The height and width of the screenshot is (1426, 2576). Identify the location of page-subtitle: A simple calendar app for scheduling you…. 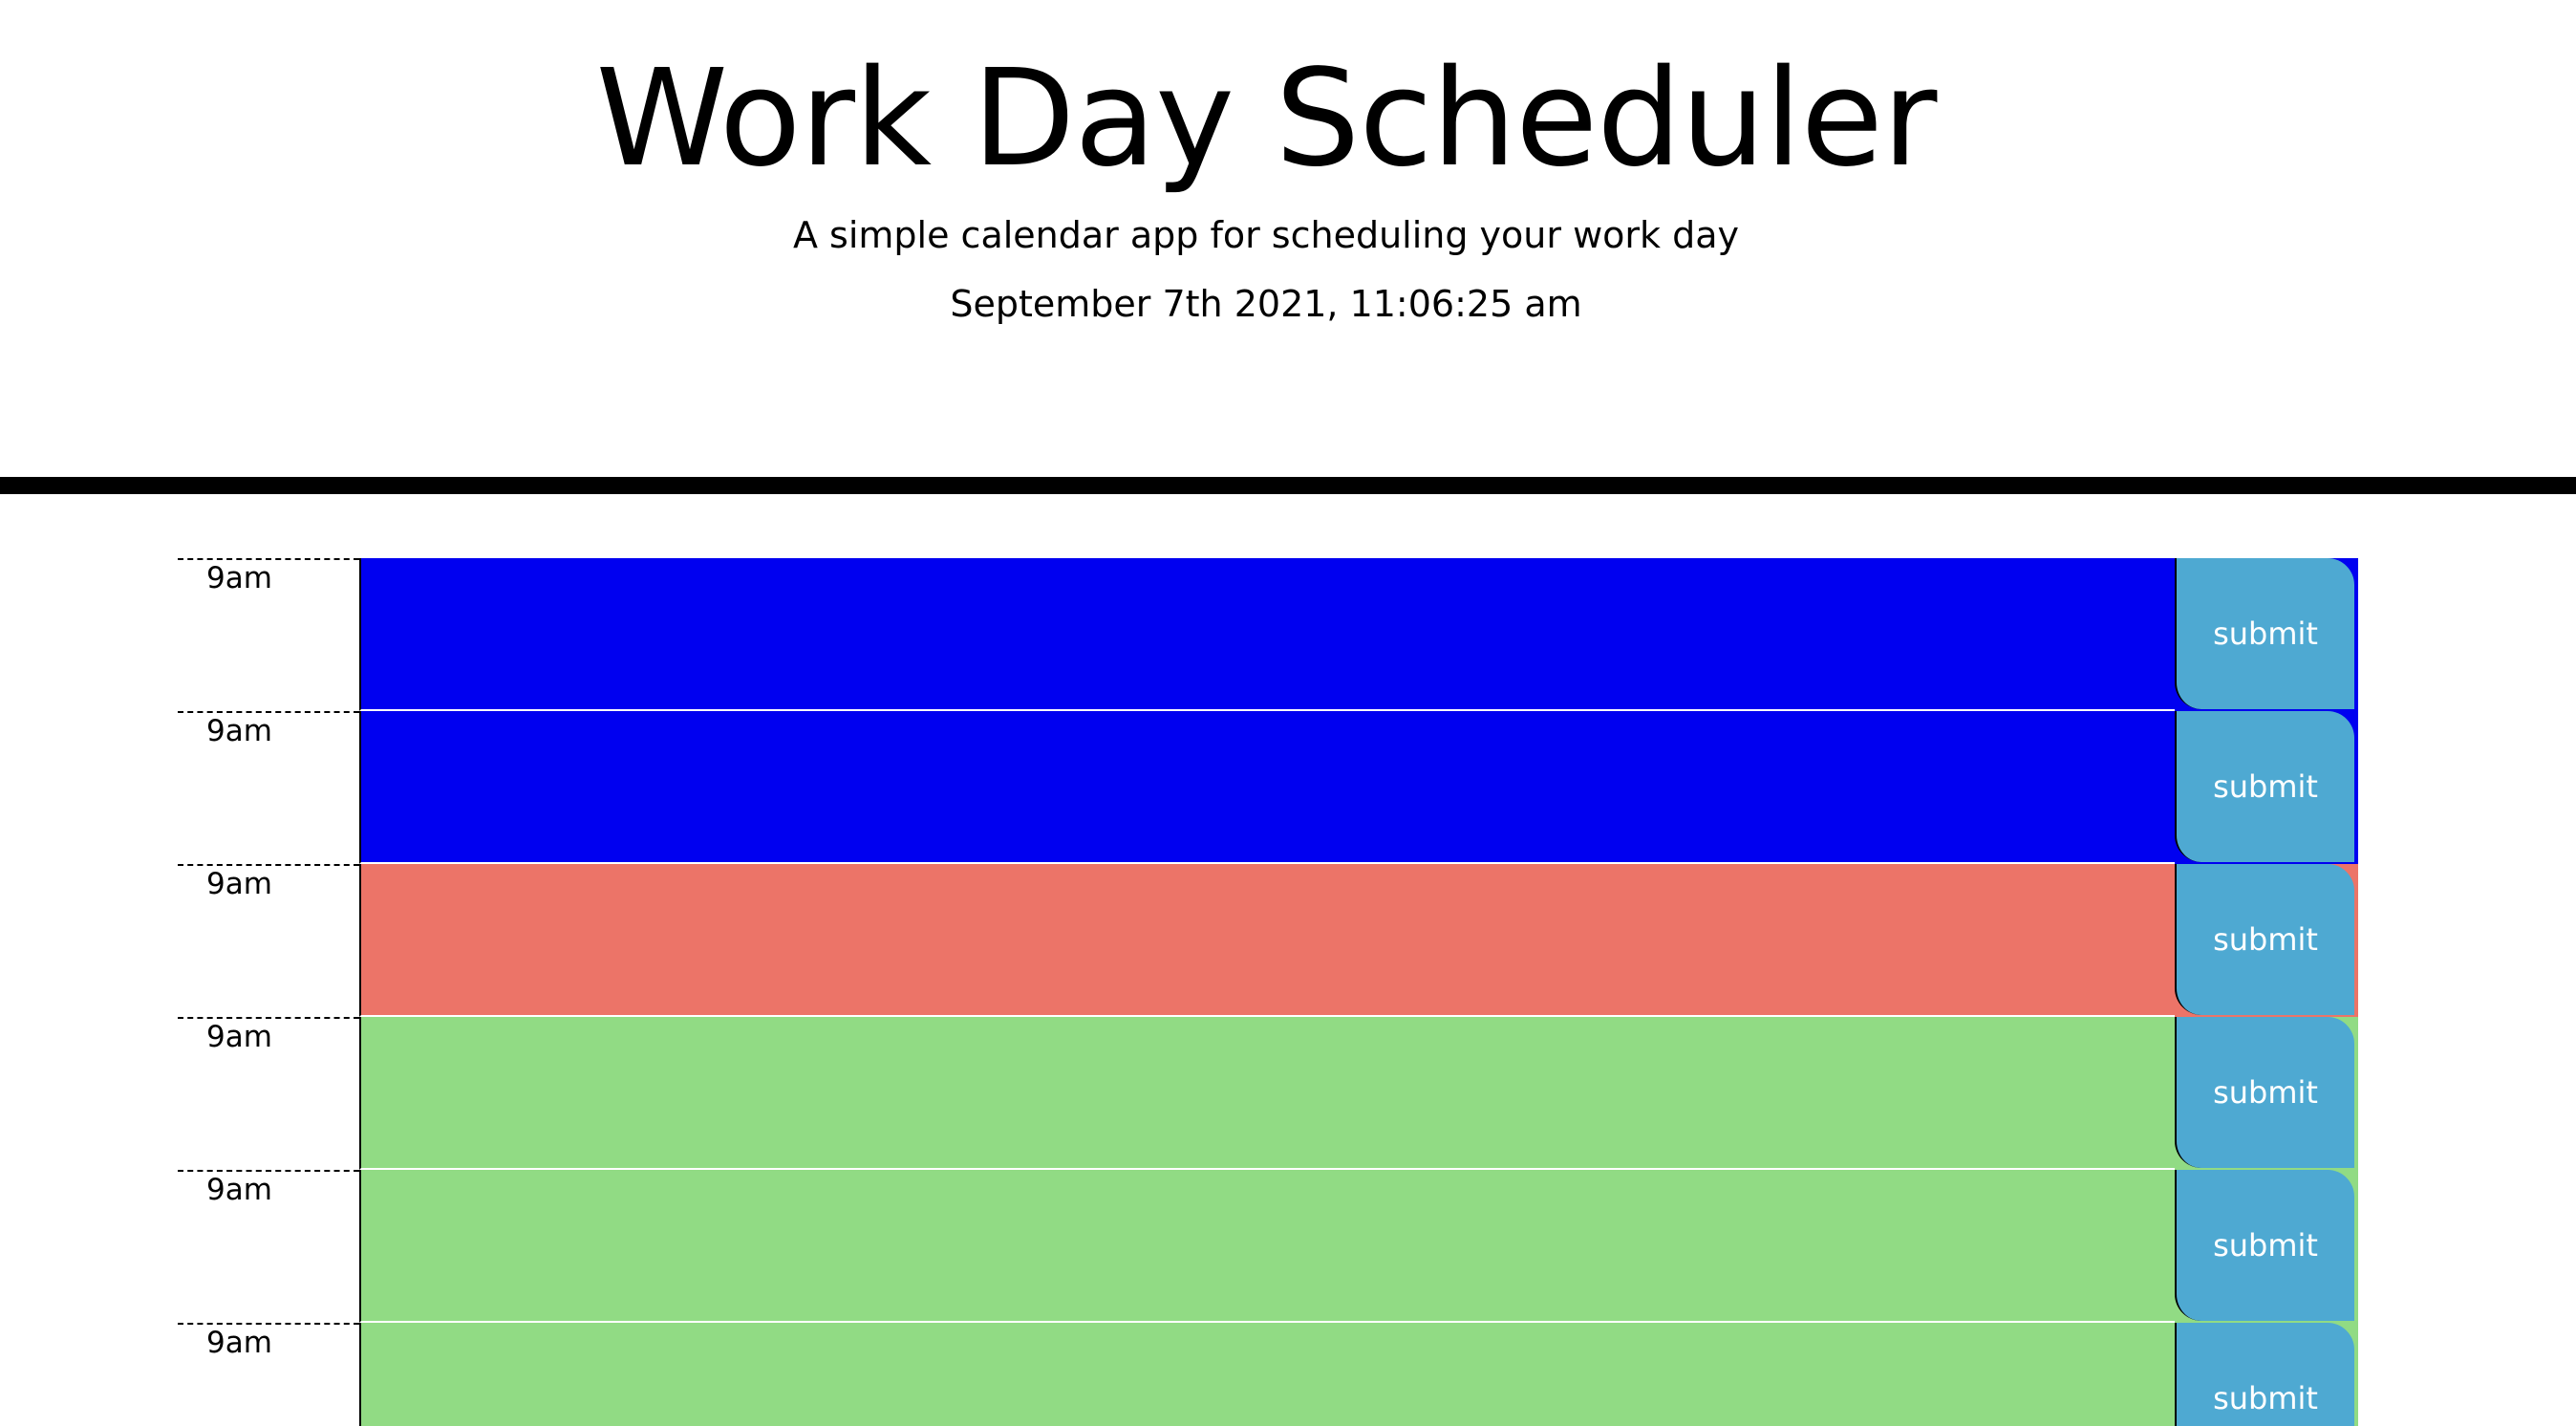
(1266, 235).